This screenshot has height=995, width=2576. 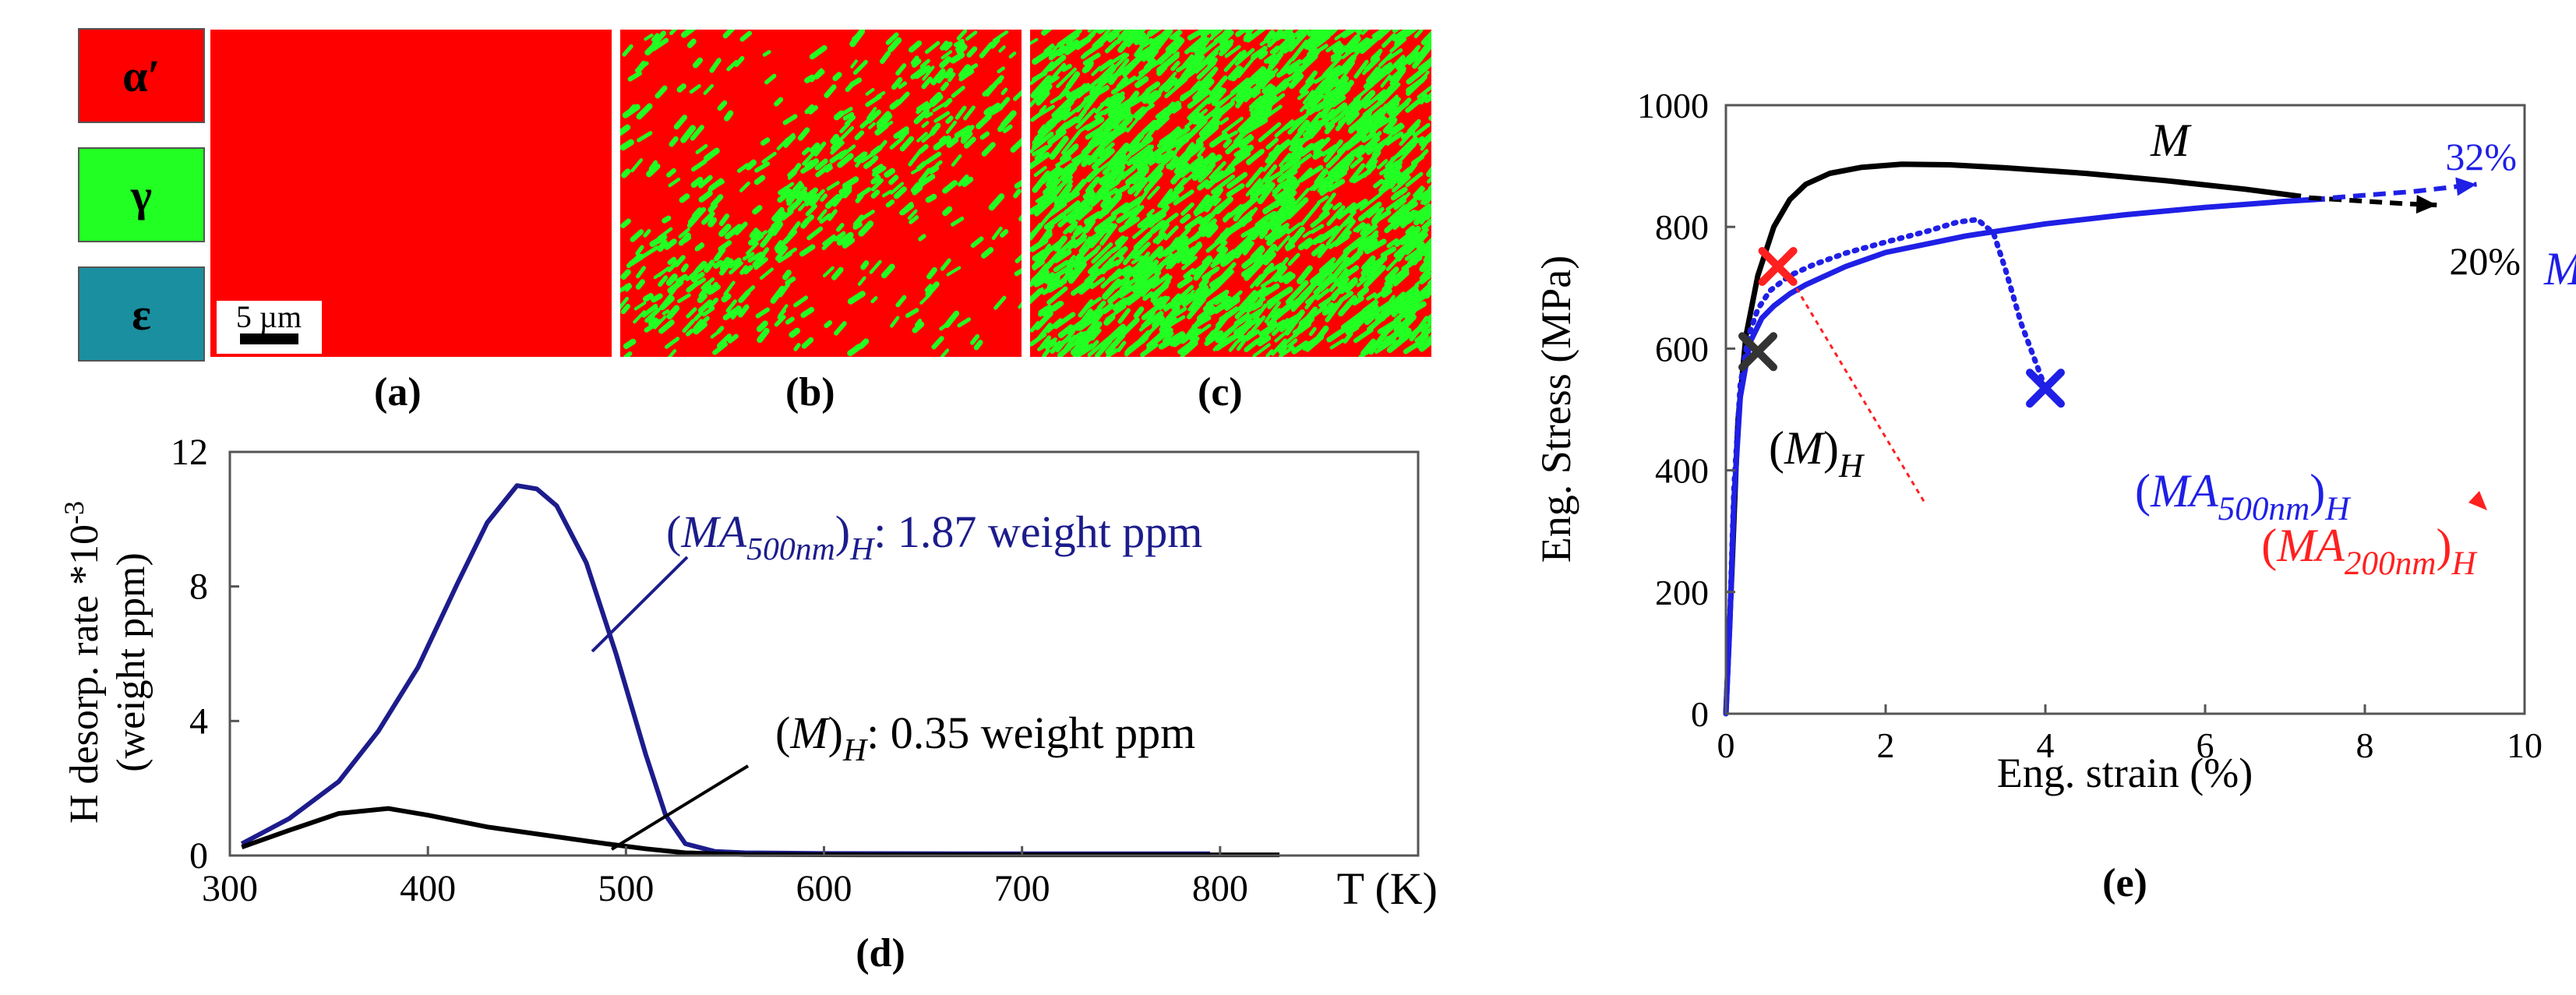 I want to click on scale-bar-box, so click(x=269, y=327).